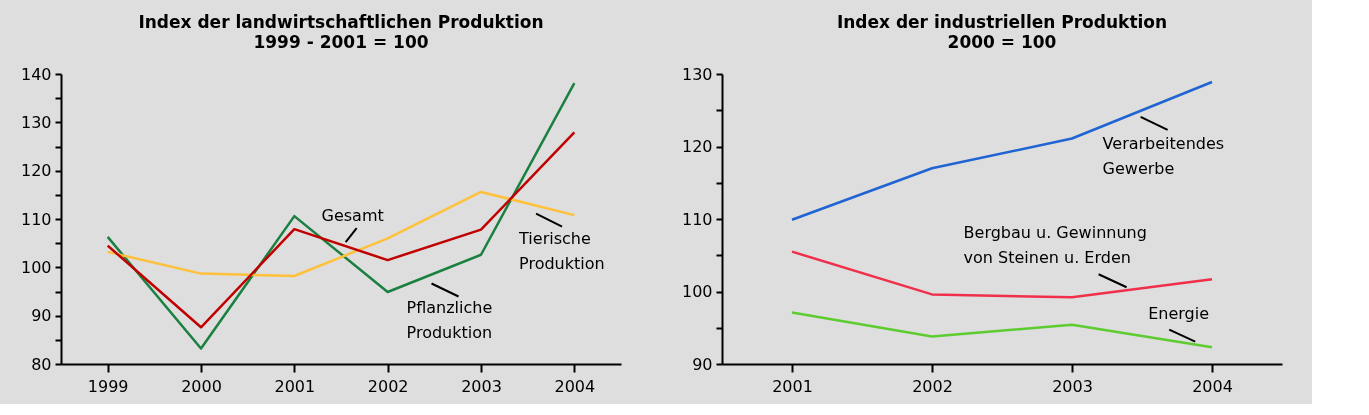 This screenshot has height=415, width=1369. Describe the element at coordinates (1055, 245) in the screenshot. I see `series-label: Bergbau u. Gewinnung von Steinen u. Erden` at that location.